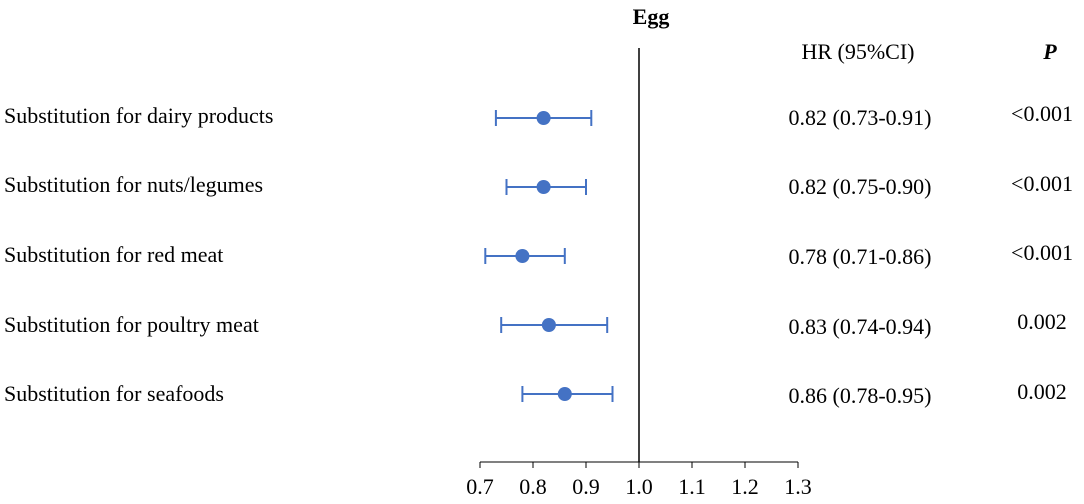 The image size is (1084, 504). Describe the element at coordinates (639, 486) in the screenshot. I see `x-tick-label: 1.0` at that location.